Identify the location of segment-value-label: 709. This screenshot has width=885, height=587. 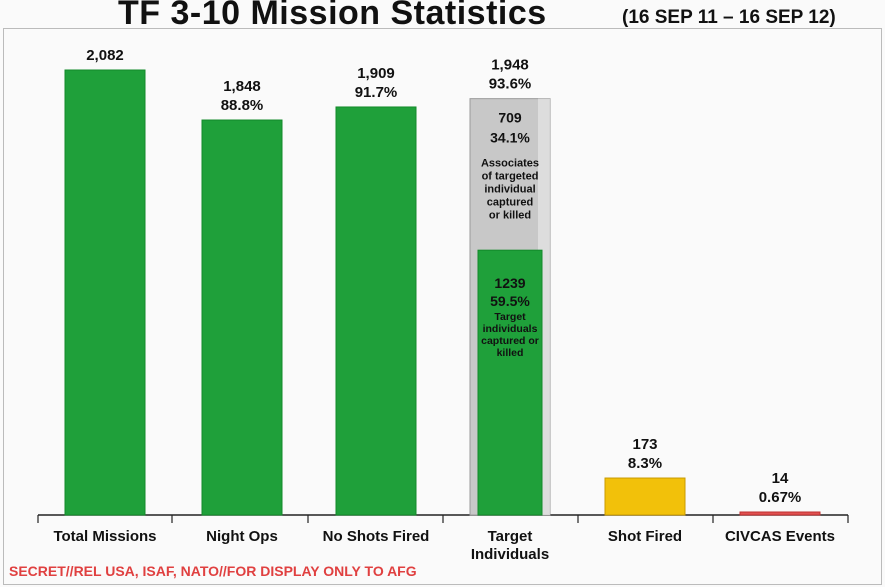
(510, 118).